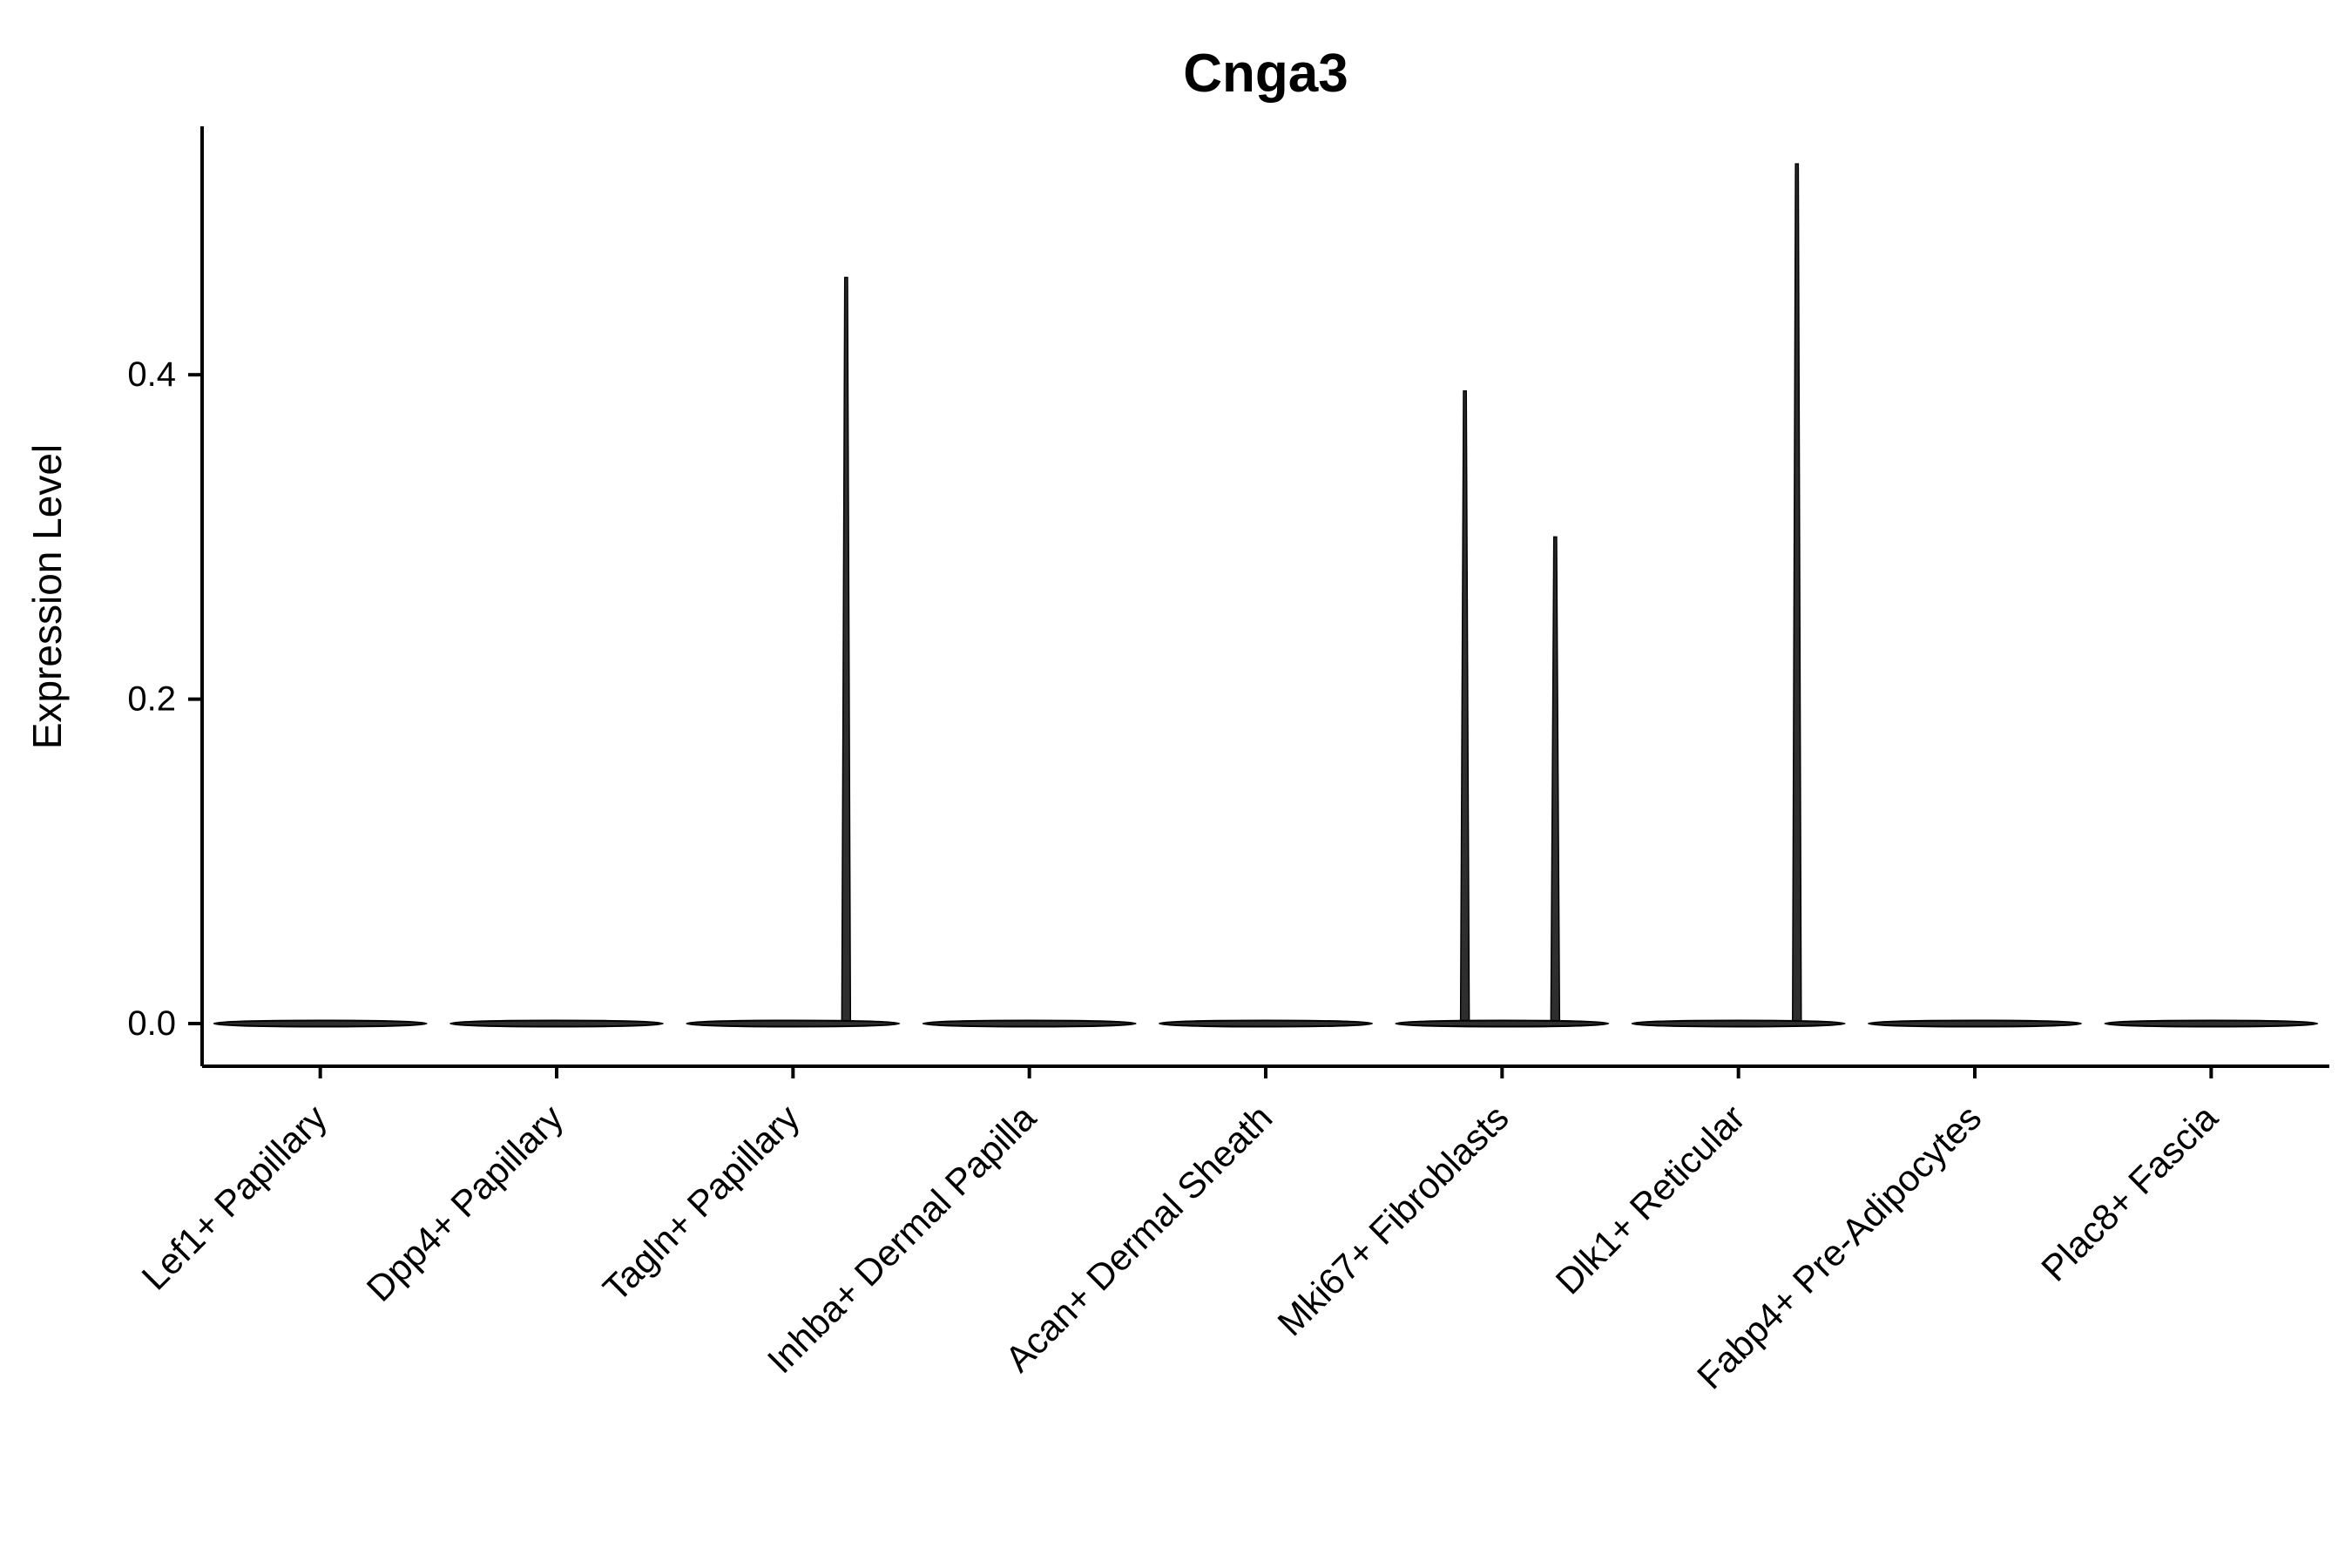 The height and width of the screenshot is (1568, 2352). I want to click on x-tick-label: Inhba+ Dermal Papilla, so click(902, 1240).